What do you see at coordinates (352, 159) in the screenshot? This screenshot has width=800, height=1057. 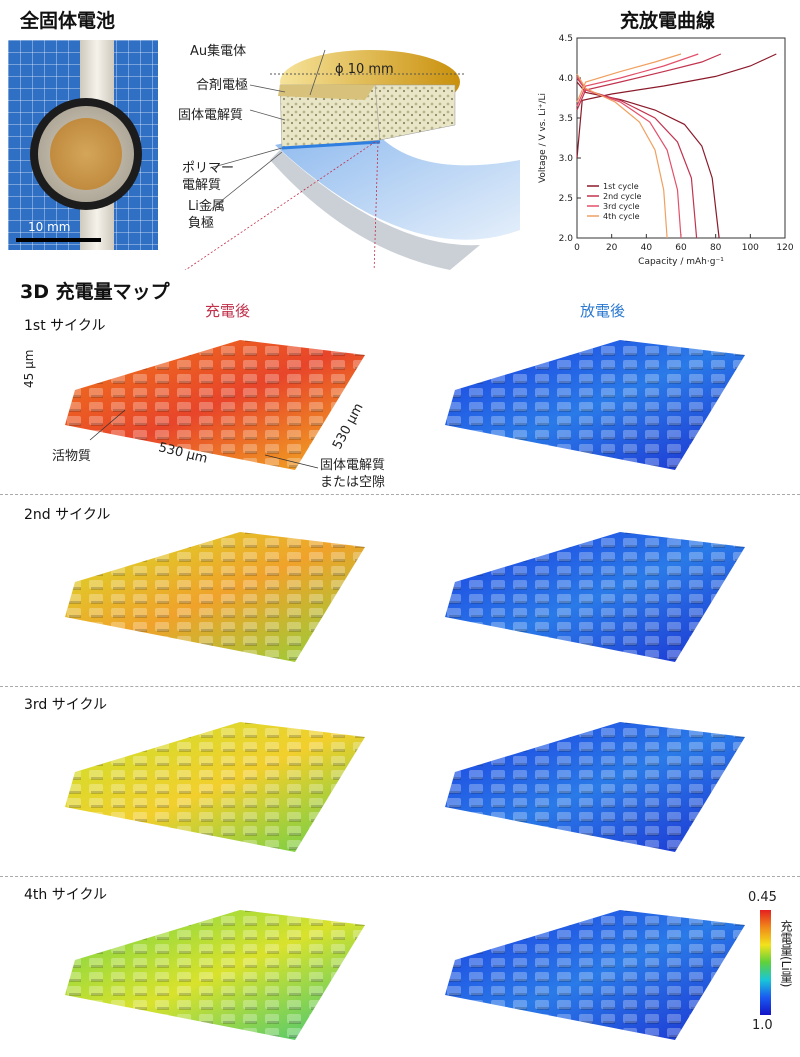 I see `cell-schematic` at bounding box center [352, 159].